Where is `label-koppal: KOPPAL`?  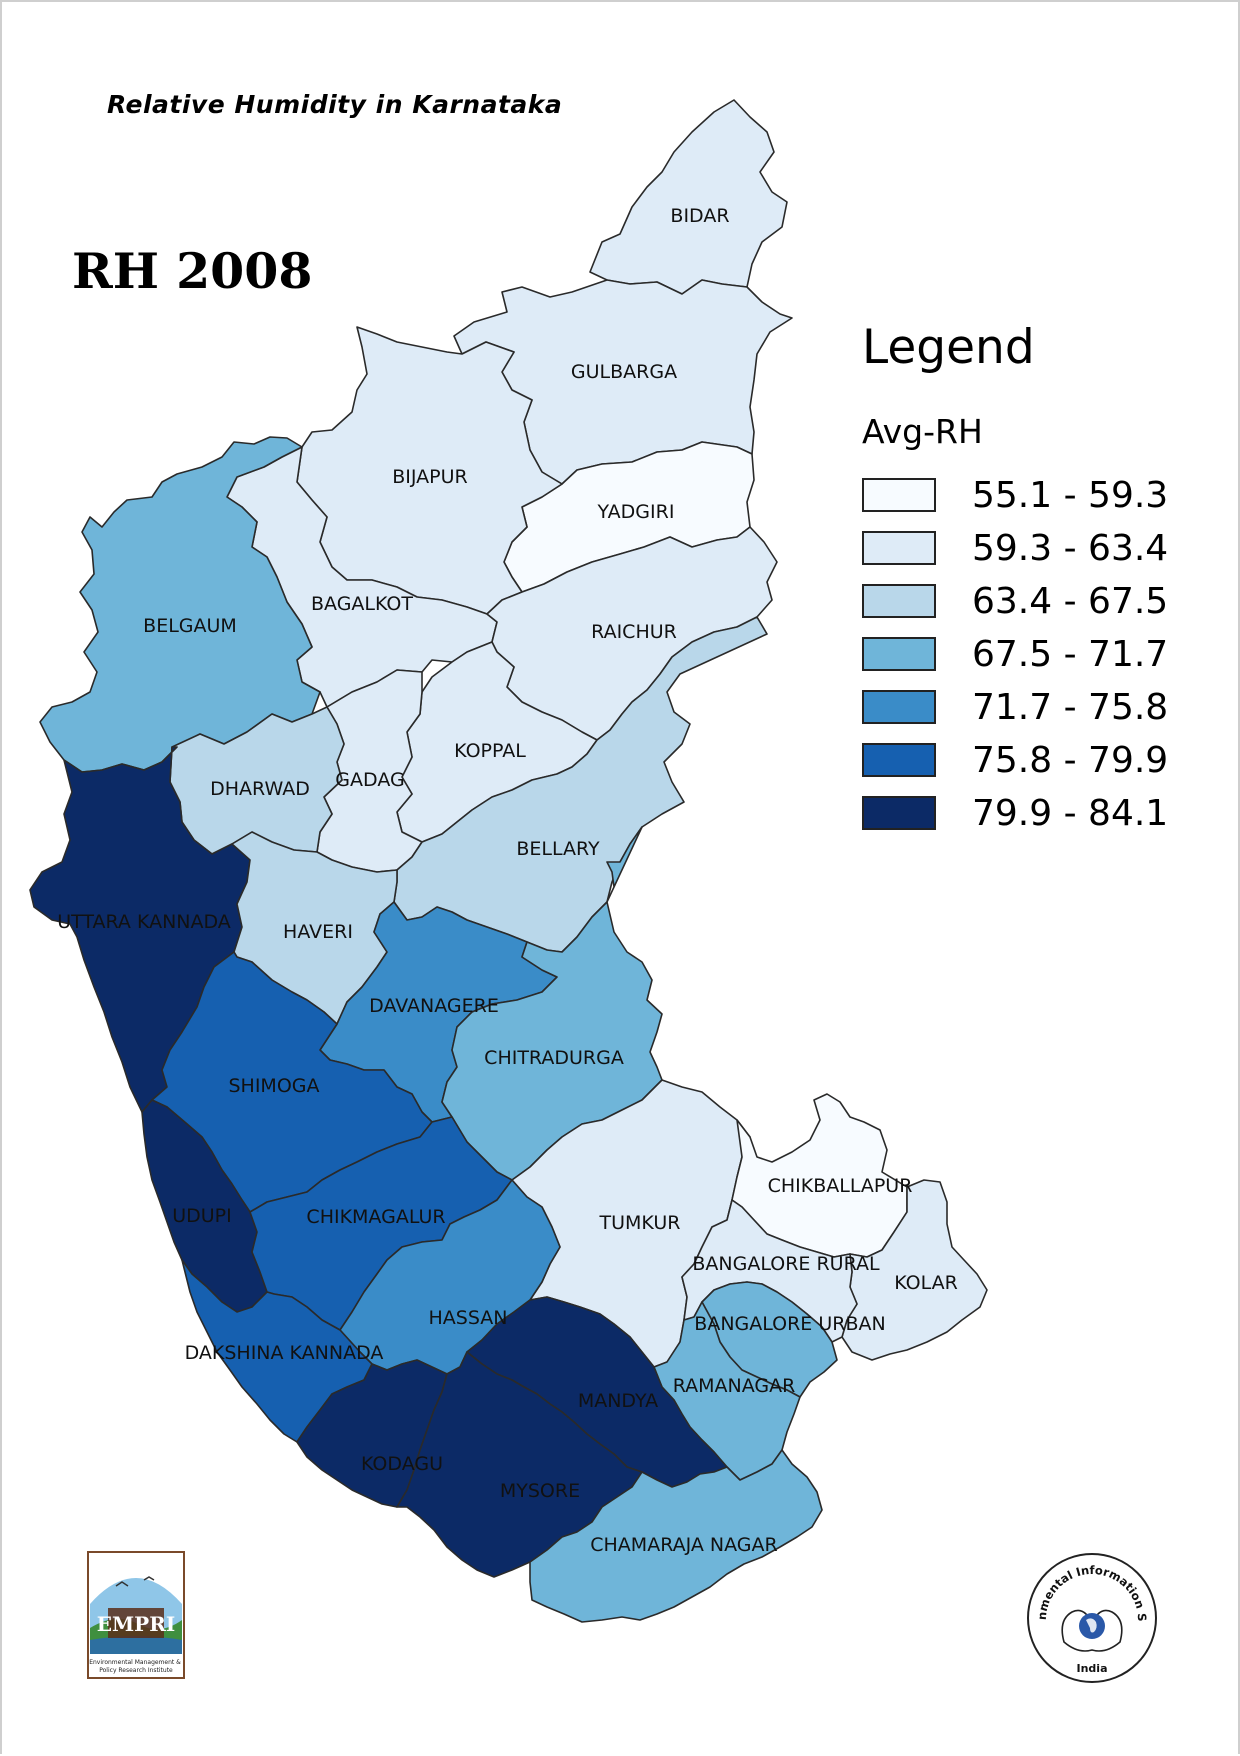 label-koppal: KOPPAL is located at coordinates (490, 751).